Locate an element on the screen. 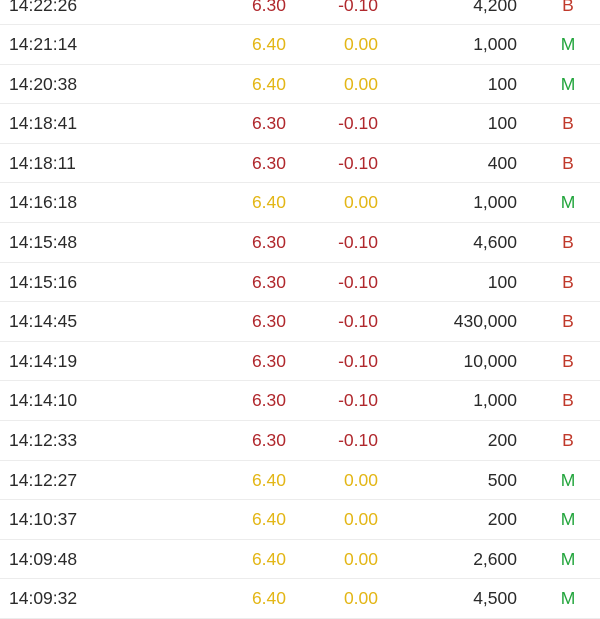 This screenshot has height=619, width=600. trade-time: 14:16:18 is located at coordinates (43, 202).